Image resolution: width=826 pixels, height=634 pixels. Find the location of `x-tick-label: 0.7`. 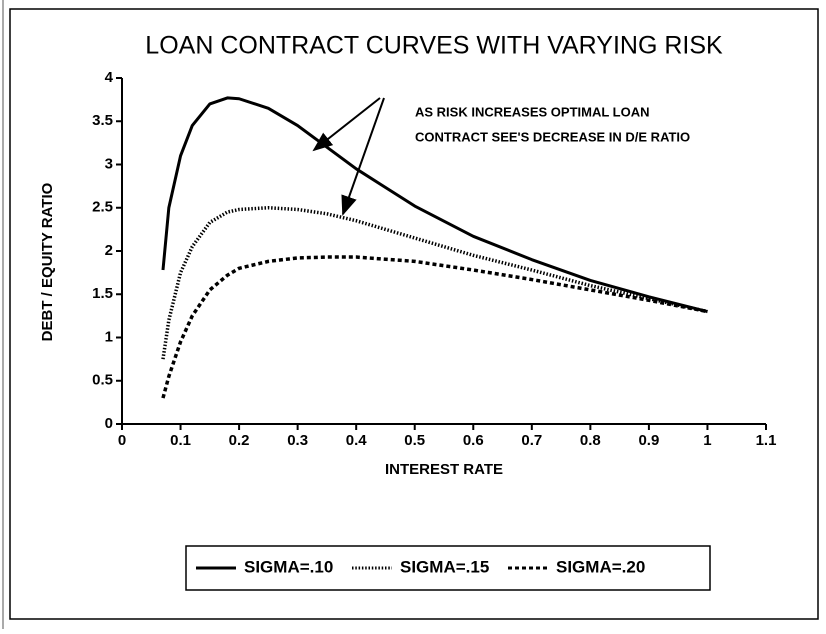

x-tick-label: 0.7 is located at coordinates (531, 440).